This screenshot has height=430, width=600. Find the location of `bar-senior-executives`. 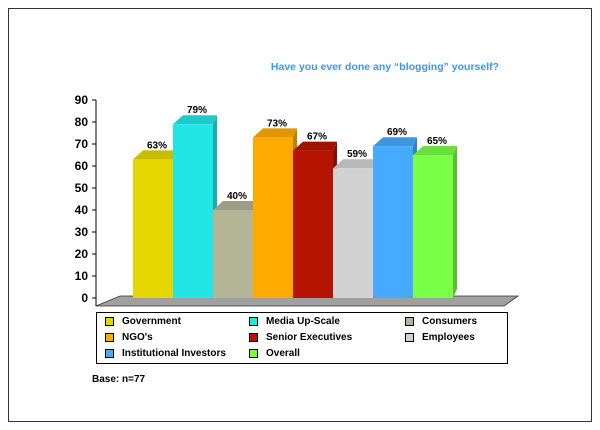

bar-senior-executives is located at coordinates (315, 219).